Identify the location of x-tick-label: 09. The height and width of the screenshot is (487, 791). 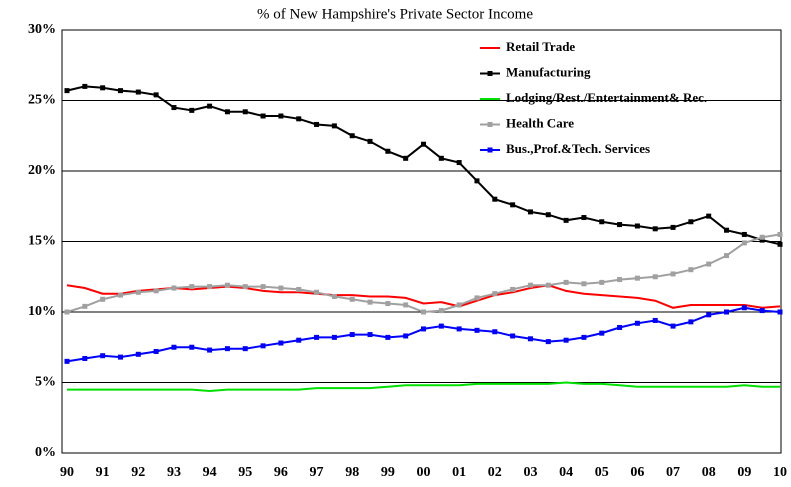
(744, 472).